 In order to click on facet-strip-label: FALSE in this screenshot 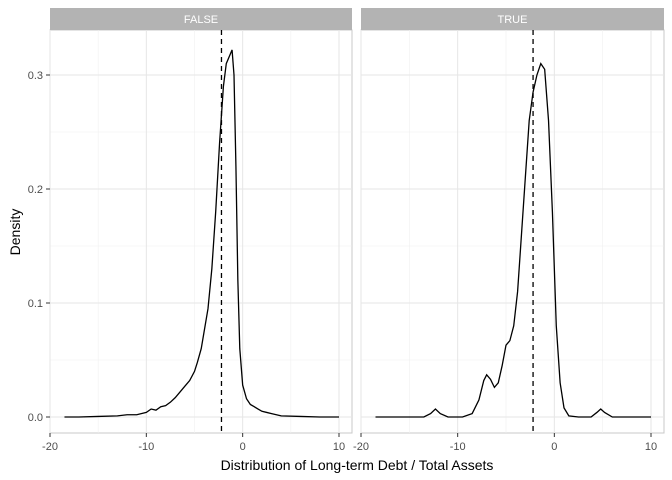, I will do `click(201, 20)`.